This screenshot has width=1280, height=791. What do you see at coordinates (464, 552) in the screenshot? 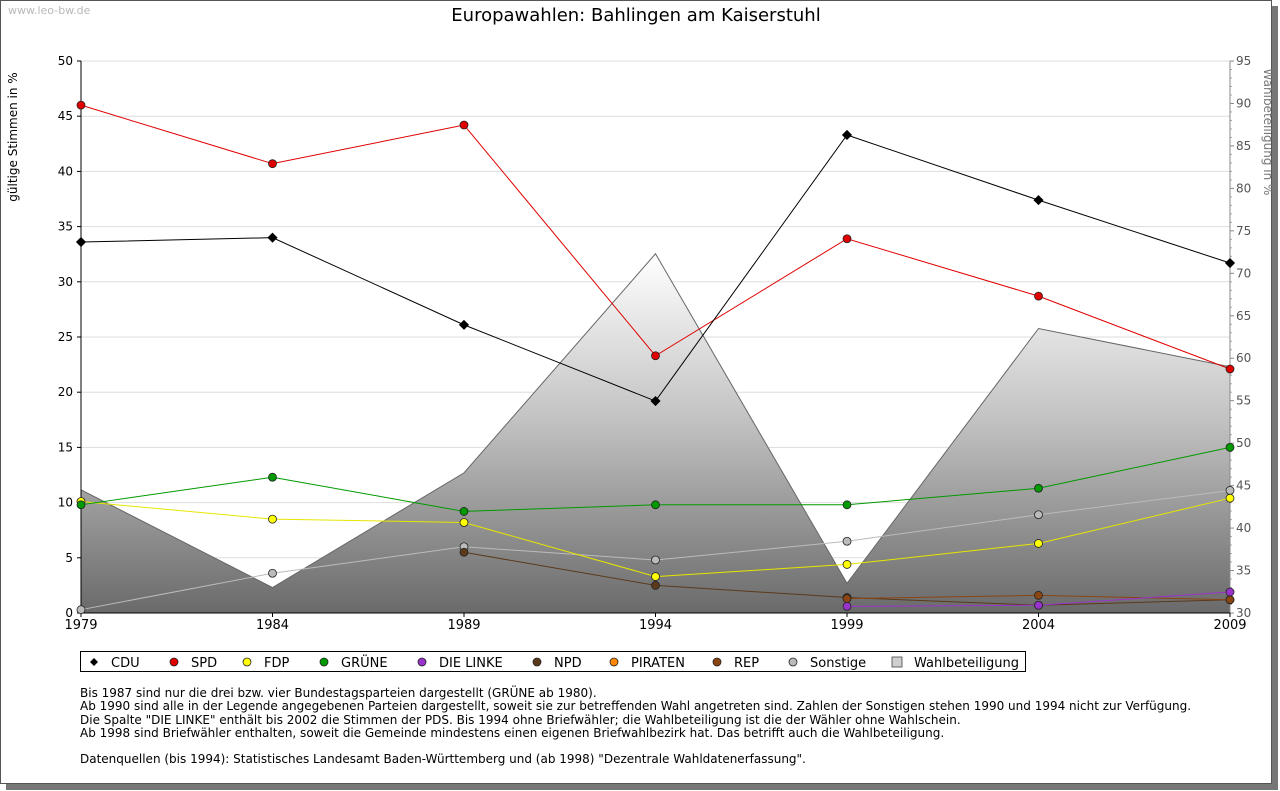
I see `point-npd` at bounding box center [464, 552].